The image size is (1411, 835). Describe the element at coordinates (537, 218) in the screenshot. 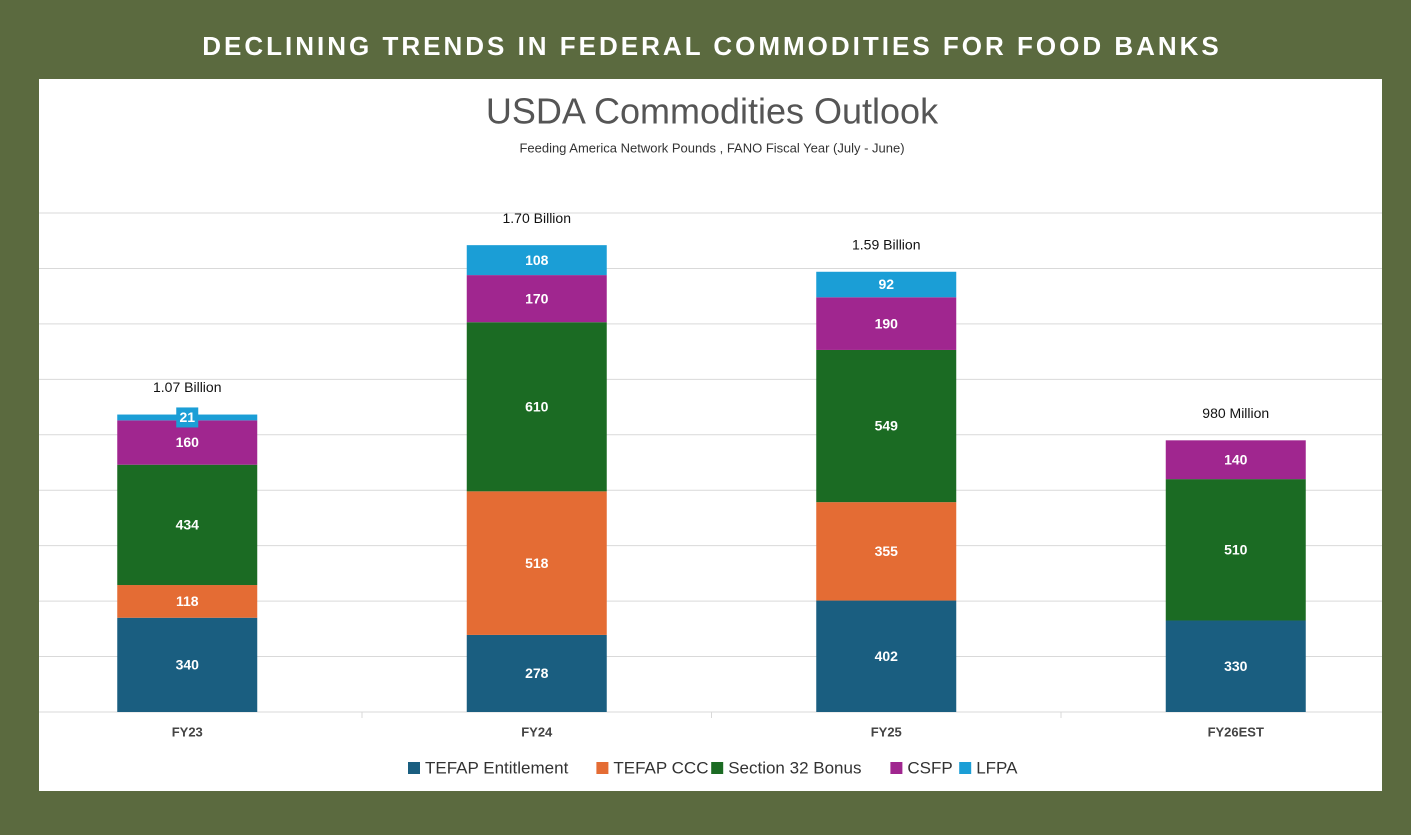

I see `total-label: 1.70 Billion` at that location.